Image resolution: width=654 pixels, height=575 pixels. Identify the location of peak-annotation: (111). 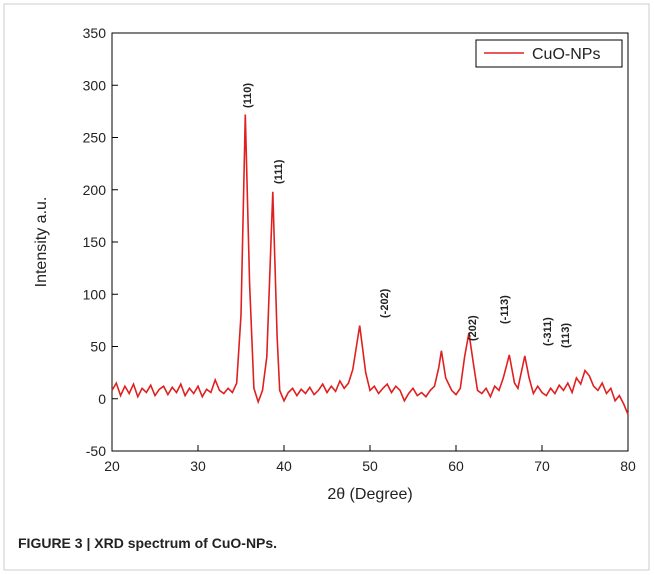
(279, 171).